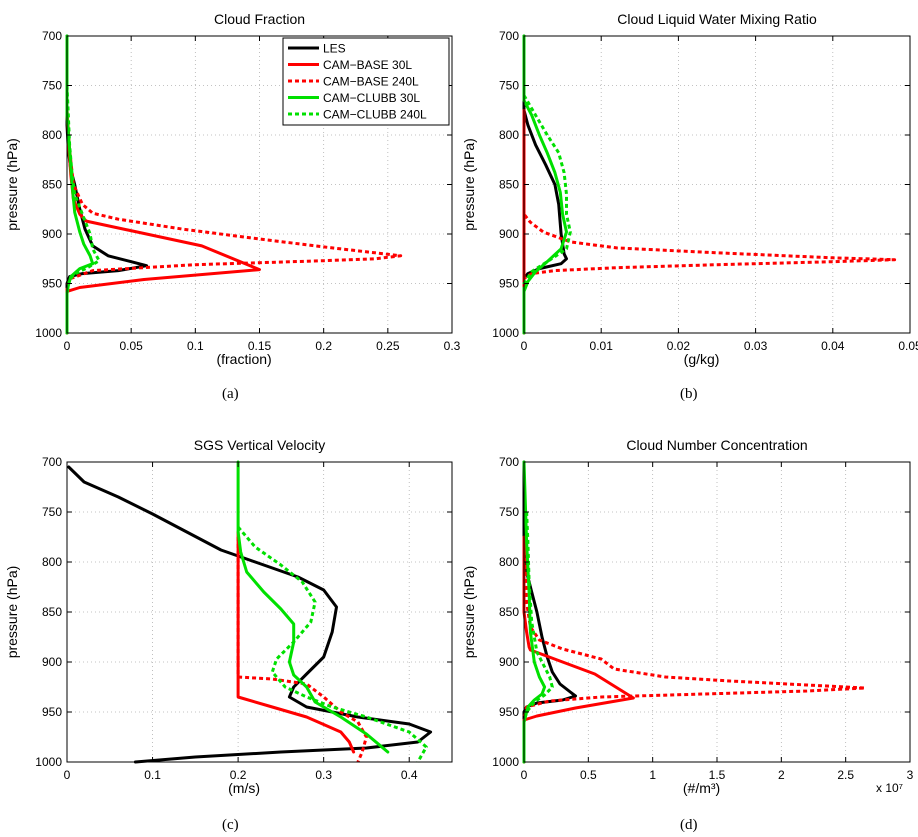 The width and height of the screenshot is (918, 837). I want to click on x-tick-label: 2, so click(781, 775).